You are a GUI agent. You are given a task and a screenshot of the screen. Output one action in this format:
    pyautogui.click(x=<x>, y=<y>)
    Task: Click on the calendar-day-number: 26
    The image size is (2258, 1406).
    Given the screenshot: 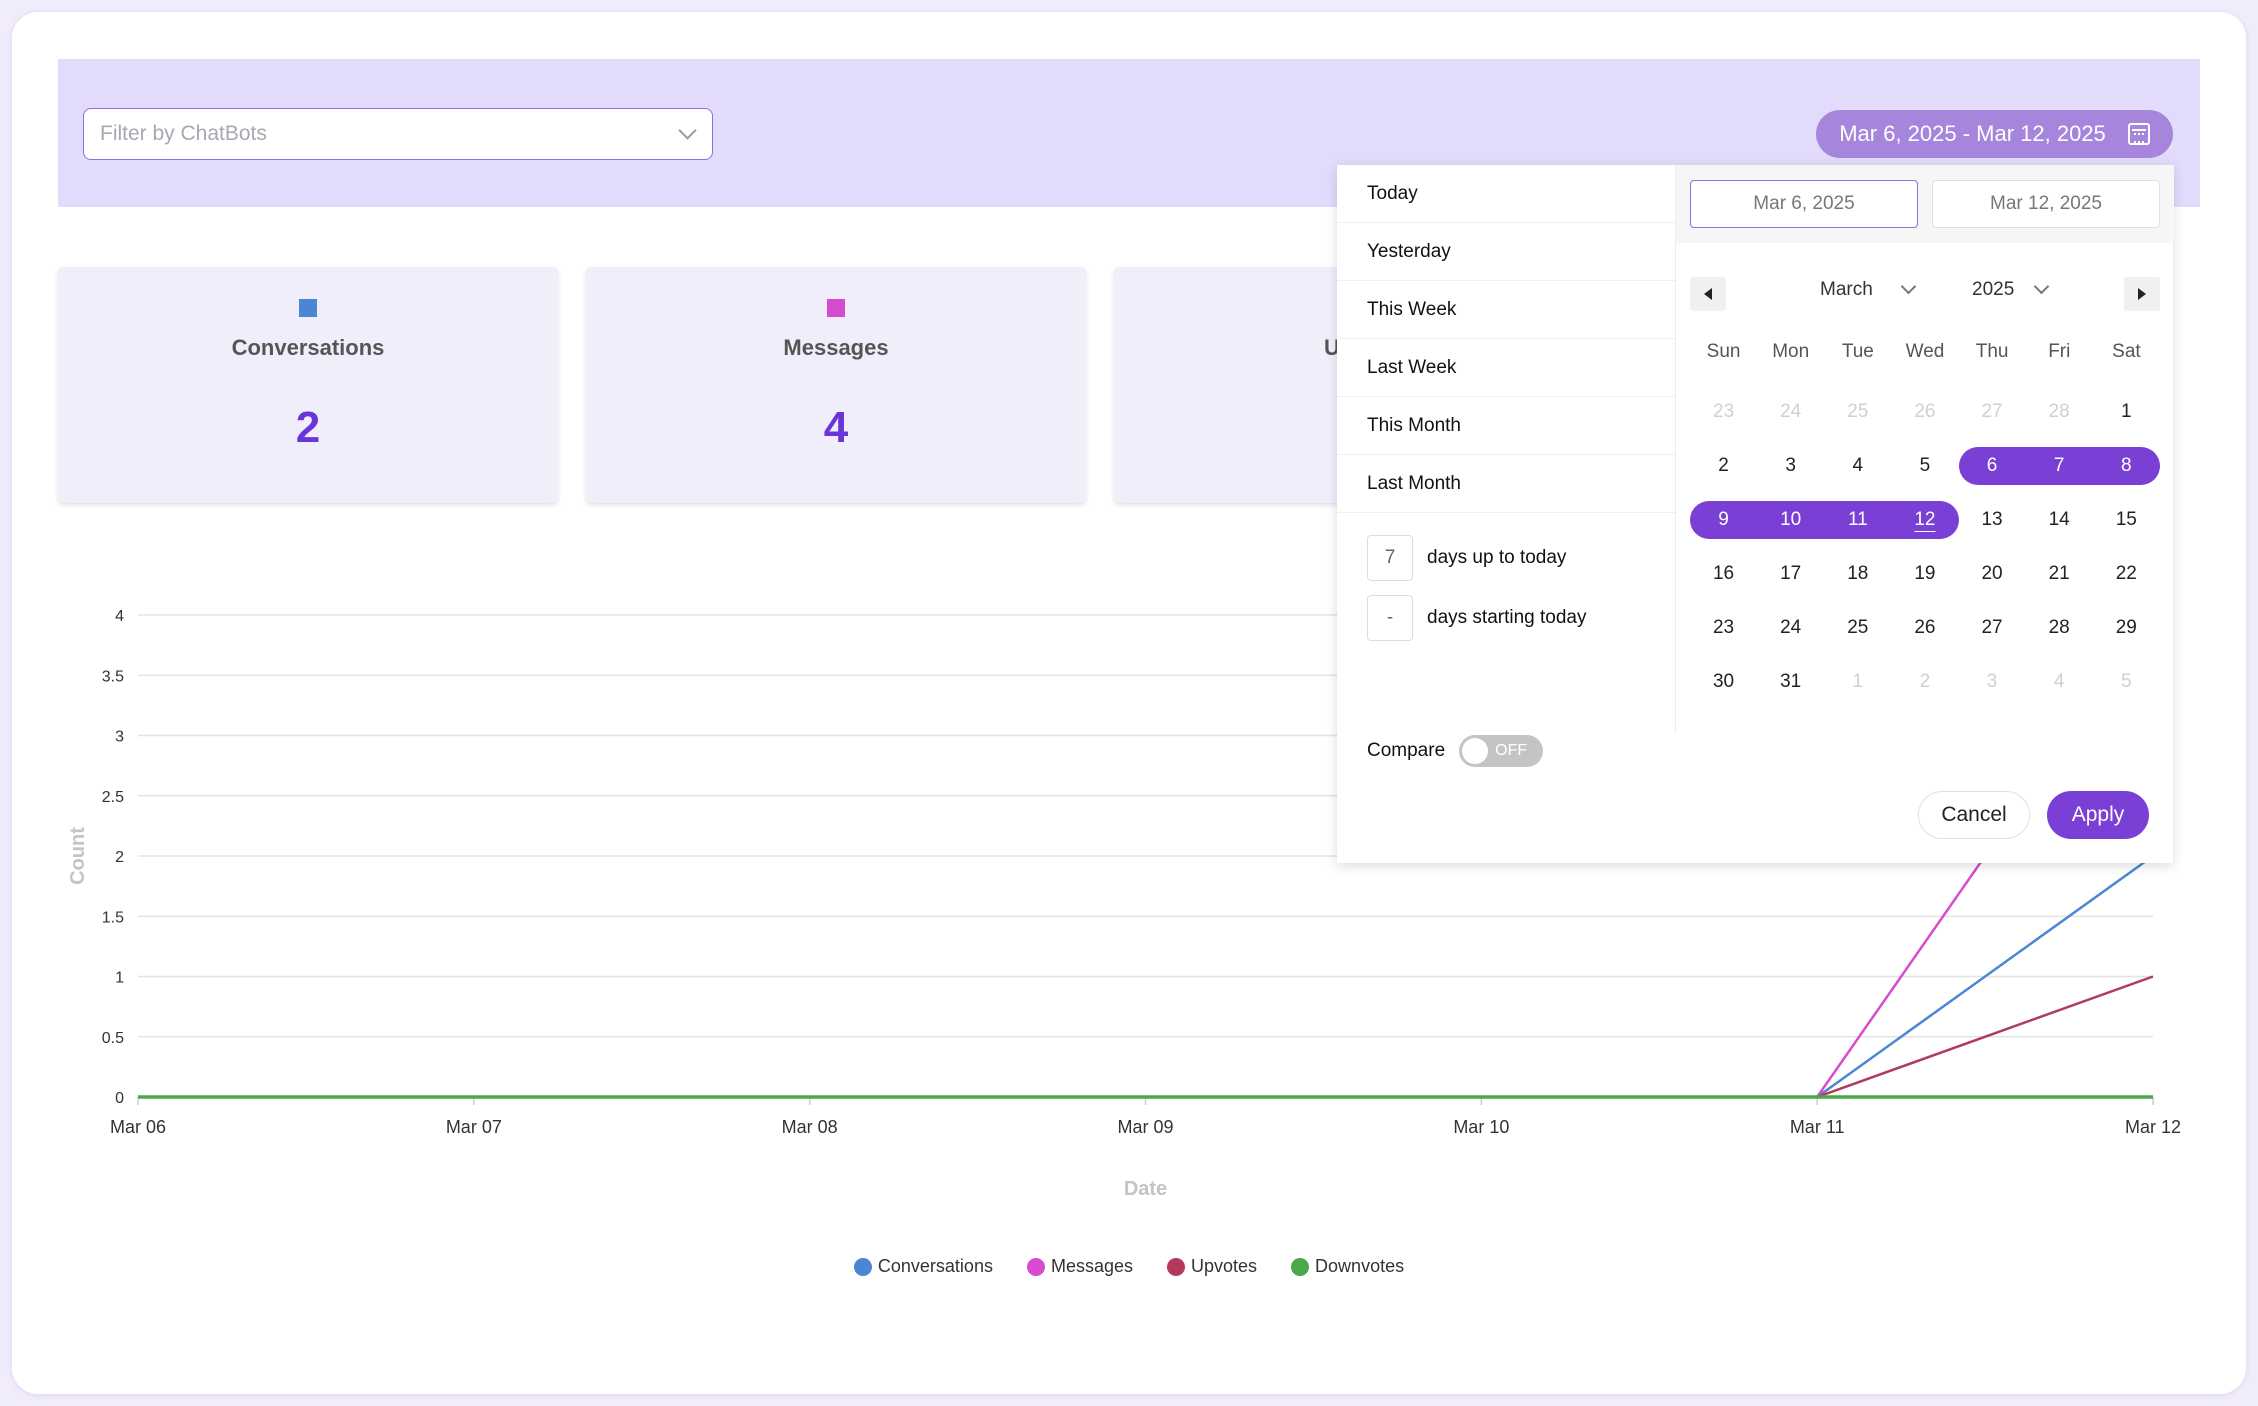 What is the action you would take?
    pyautogui.click(x=1925, y=627)
    